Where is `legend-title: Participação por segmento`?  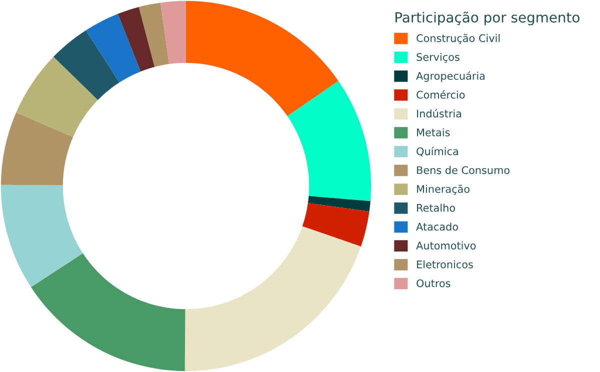
legend-title: Participação por segmento is located at coordinates (488, 19).